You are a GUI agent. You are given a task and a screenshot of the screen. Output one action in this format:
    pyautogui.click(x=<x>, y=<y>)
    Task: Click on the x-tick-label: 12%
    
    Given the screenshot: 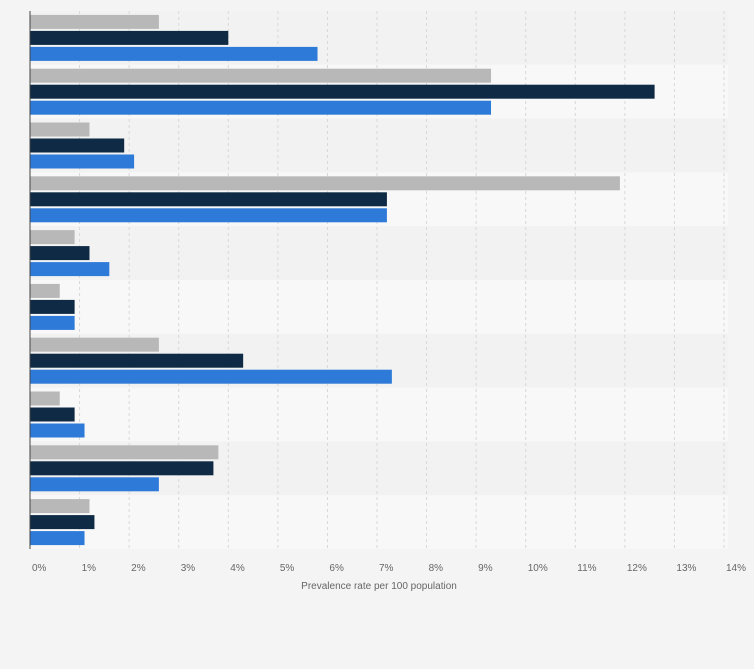 What is the action you would take?
    pyautogui.click(x=637, y=568)
    